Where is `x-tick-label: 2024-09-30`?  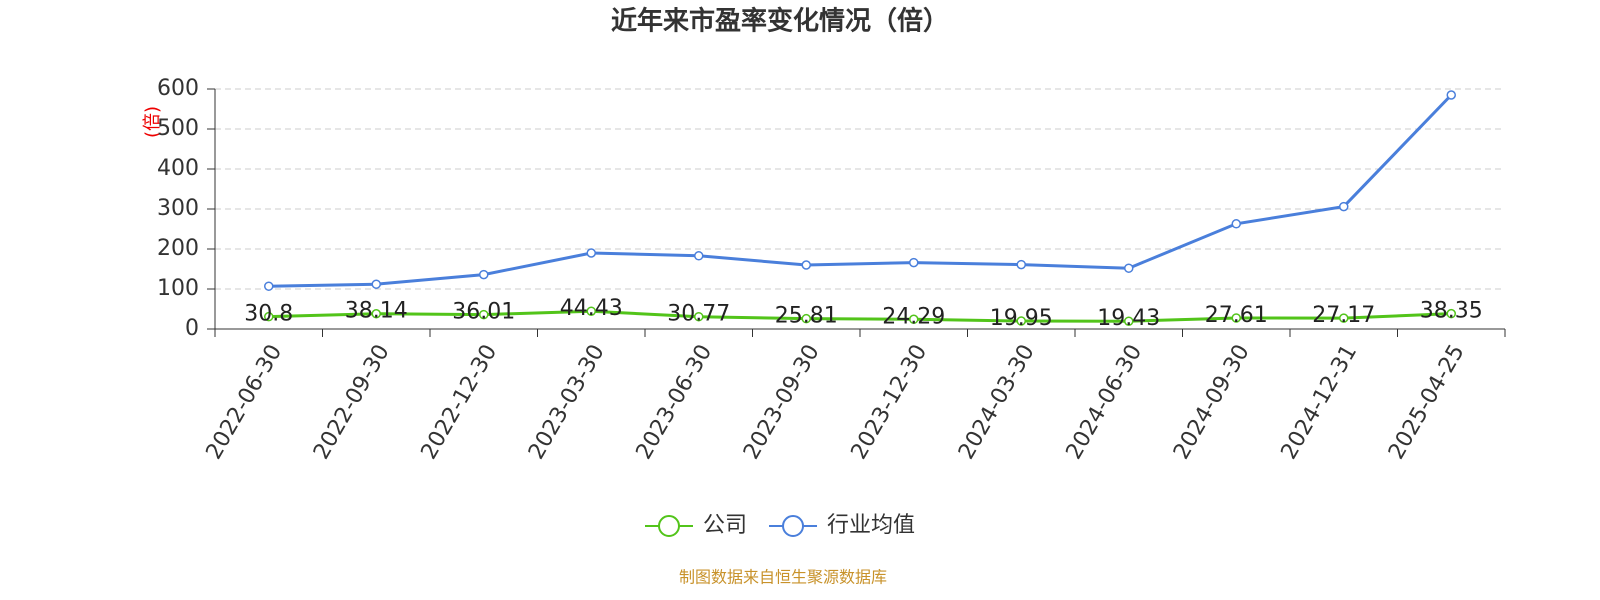 x-tick-label: 2024-09-30 is located at coordinates (1212, 402).